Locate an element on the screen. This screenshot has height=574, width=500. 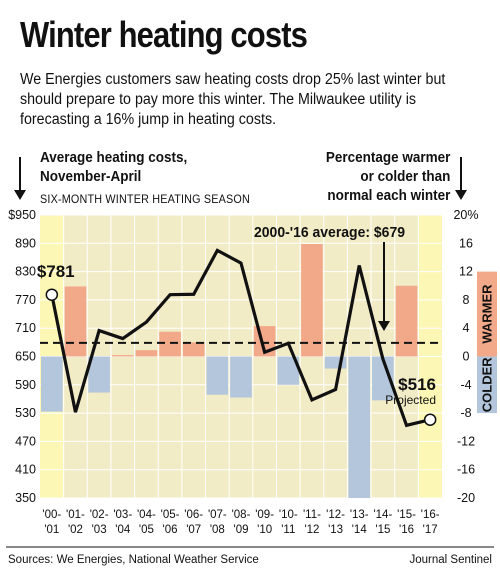
x-tick-label-top: '16- is located at coordinates (430, 515).